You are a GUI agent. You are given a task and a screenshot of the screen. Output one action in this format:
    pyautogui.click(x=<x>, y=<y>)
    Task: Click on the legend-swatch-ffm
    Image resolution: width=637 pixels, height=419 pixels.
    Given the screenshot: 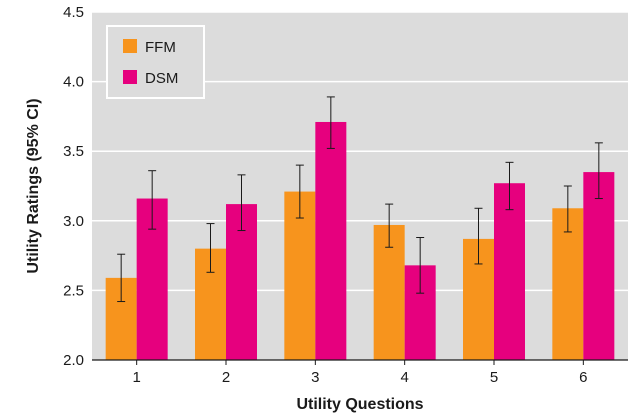 What is the action you would take?
    pyautogui.click(x=130, y=46)
    